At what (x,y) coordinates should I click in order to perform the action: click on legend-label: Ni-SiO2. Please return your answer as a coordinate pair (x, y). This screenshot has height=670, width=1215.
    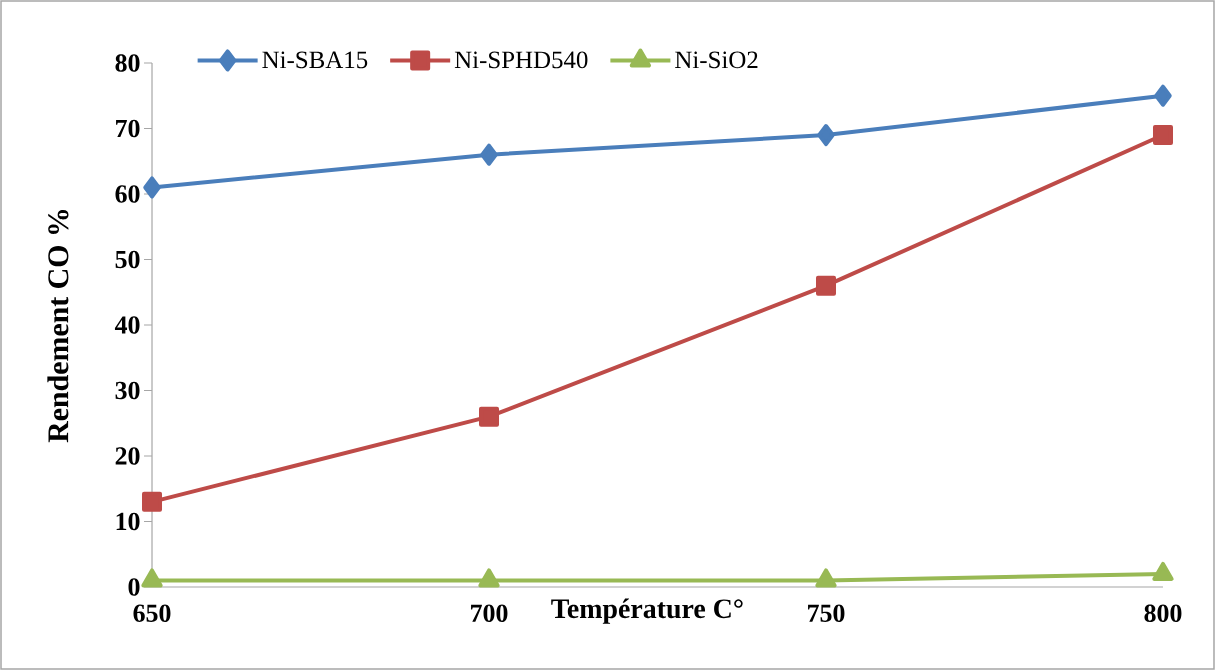
    Looking at the image, I should click on (716, 60).